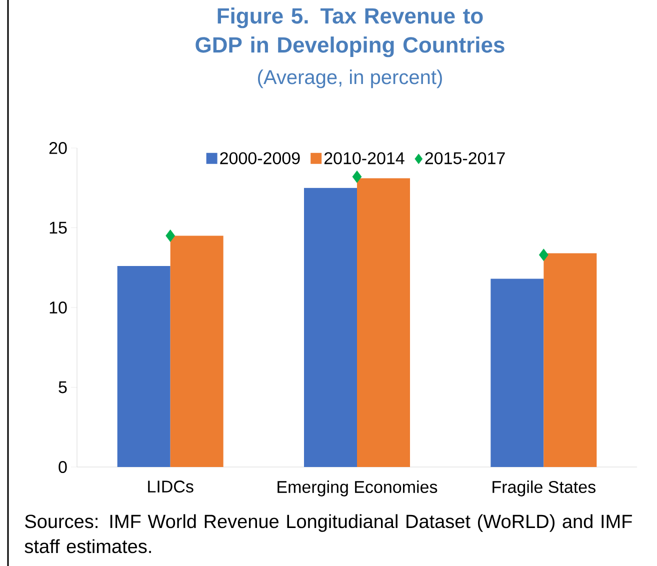 The width and height of the screenshot is (657, 566). What do you see at coordinates (260, 158) in the screenshot?
I see `legend-label: 2000-2009` at bounding box center [260, 158].